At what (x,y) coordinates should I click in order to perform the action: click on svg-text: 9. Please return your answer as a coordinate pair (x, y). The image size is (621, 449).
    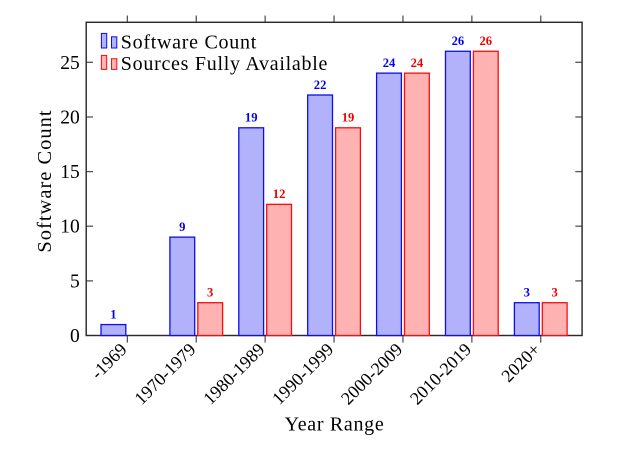
    Looking at the image, I should click on (182, 227).